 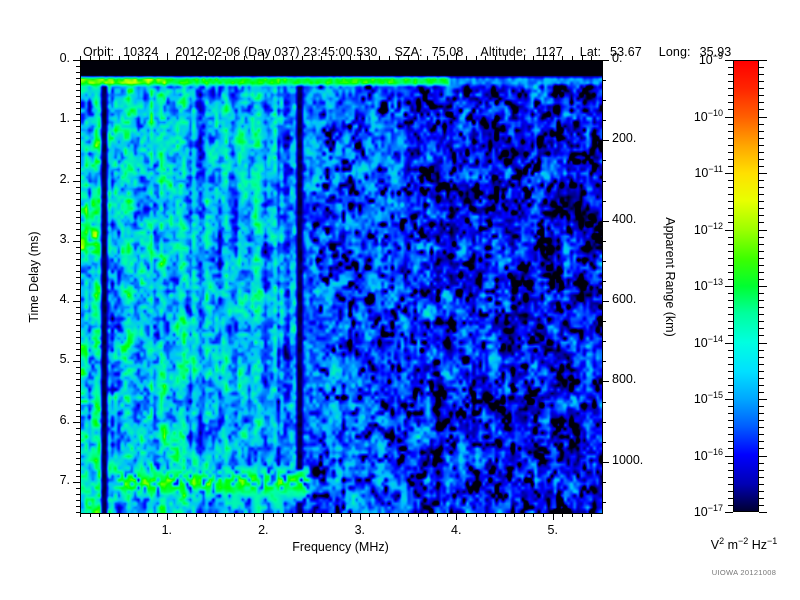 I want to click on observation-datetime: 2012-02-06 (Day 037) 23:45:00.530, so click(x=276, y=52).